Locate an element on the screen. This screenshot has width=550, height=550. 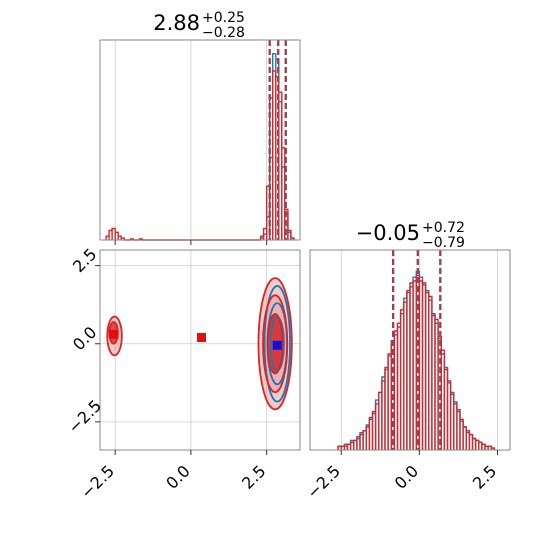
p2-xtick-label-1: 0.0 is located at coordinates (406, 476).